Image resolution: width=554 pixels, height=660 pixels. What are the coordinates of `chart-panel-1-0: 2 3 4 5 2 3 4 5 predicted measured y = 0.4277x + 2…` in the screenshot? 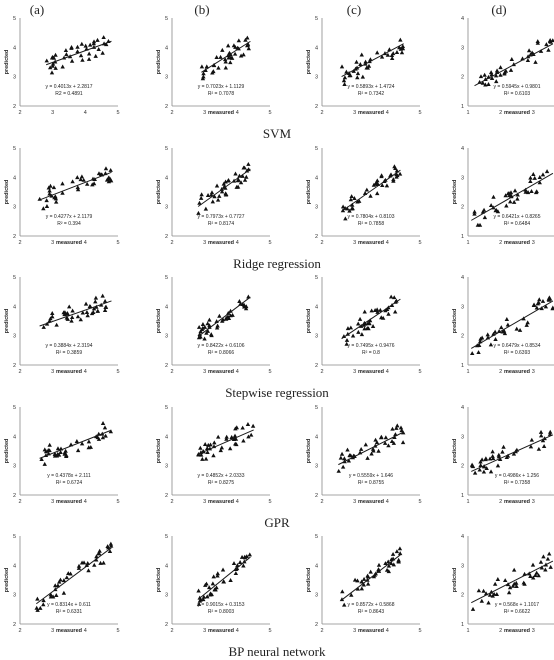 It's located at (62, 196).